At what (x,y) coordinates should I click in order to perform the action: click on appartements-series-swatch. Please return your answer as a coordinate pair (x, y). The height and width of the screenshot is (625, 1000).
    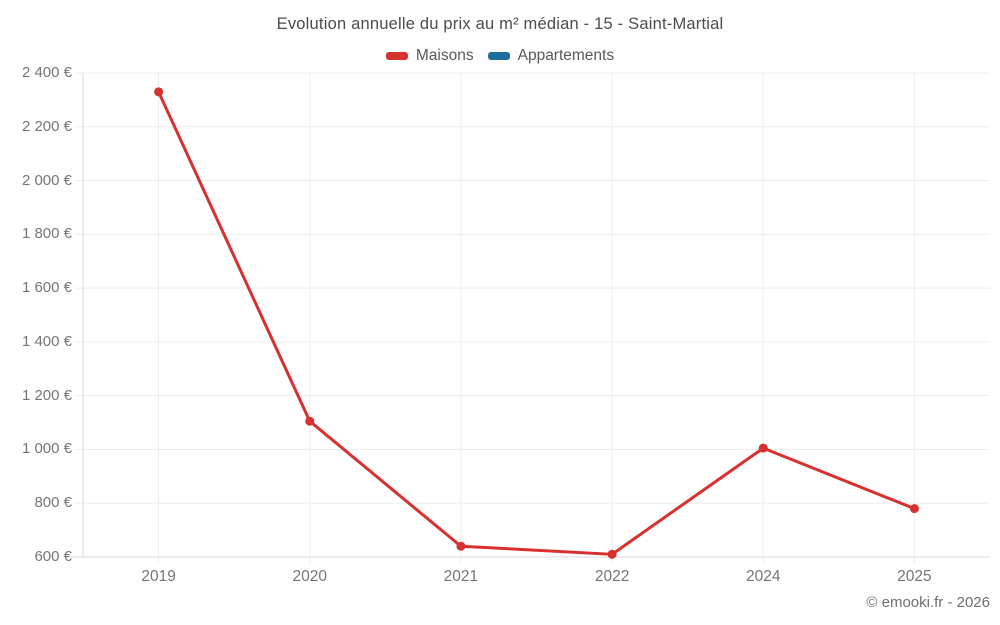
    Looking at the image, I should click on (498, 56).